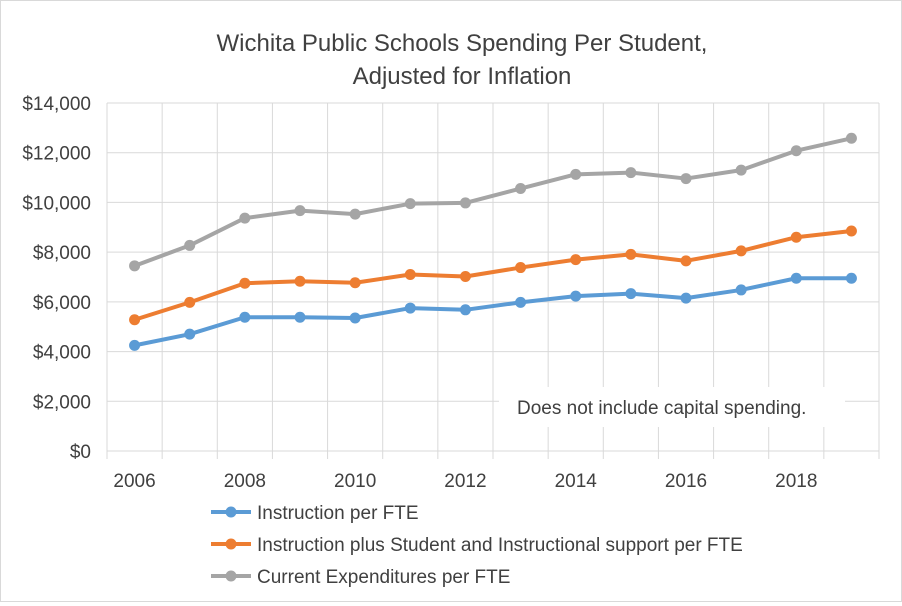 This screenshot has height=606, width=902. Describe the element at coordinates (62, 303) in the screenshot. I see `y-tick-label: $6,000` at that location.